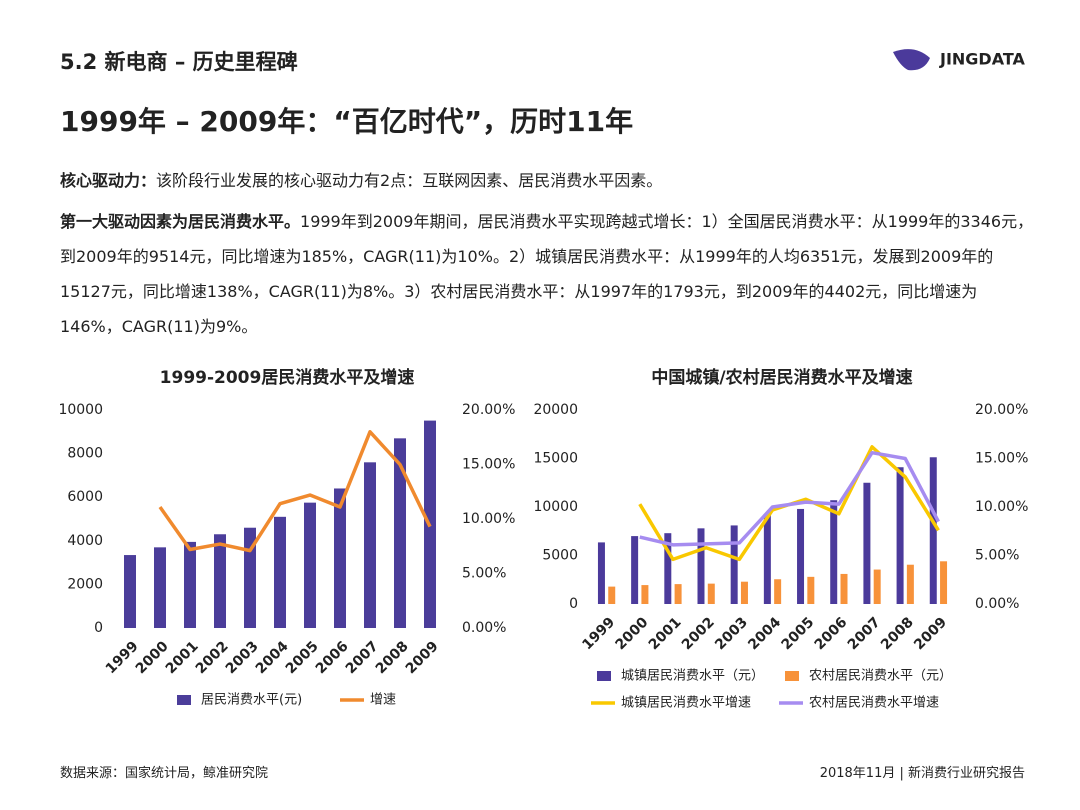  I want to click on footer-date: 2018年11月 | 新消费行业研究报告, so click(922, 773).